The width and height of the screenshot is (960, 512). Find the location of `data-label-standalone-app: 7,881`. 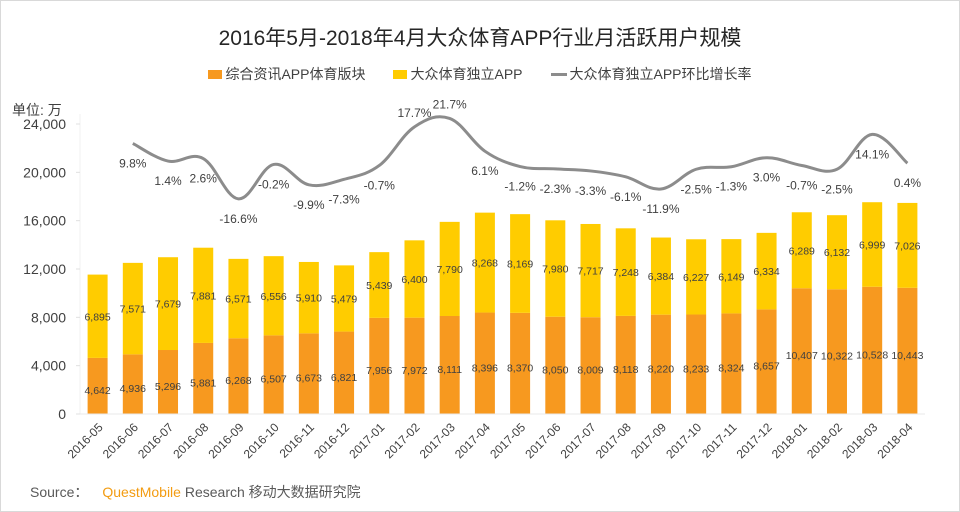

data-label-standalone-app: 7,881 is located at coordinates (203, 296).